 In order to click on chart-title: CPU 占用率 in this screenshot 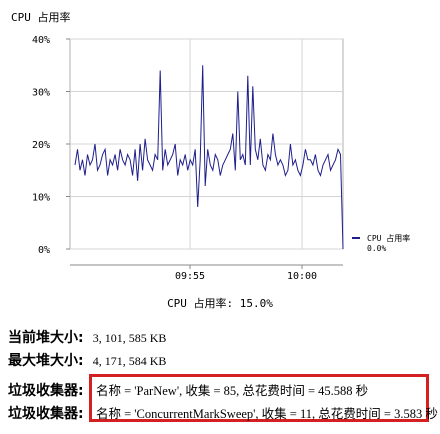, I will do `click(41, 17)`.